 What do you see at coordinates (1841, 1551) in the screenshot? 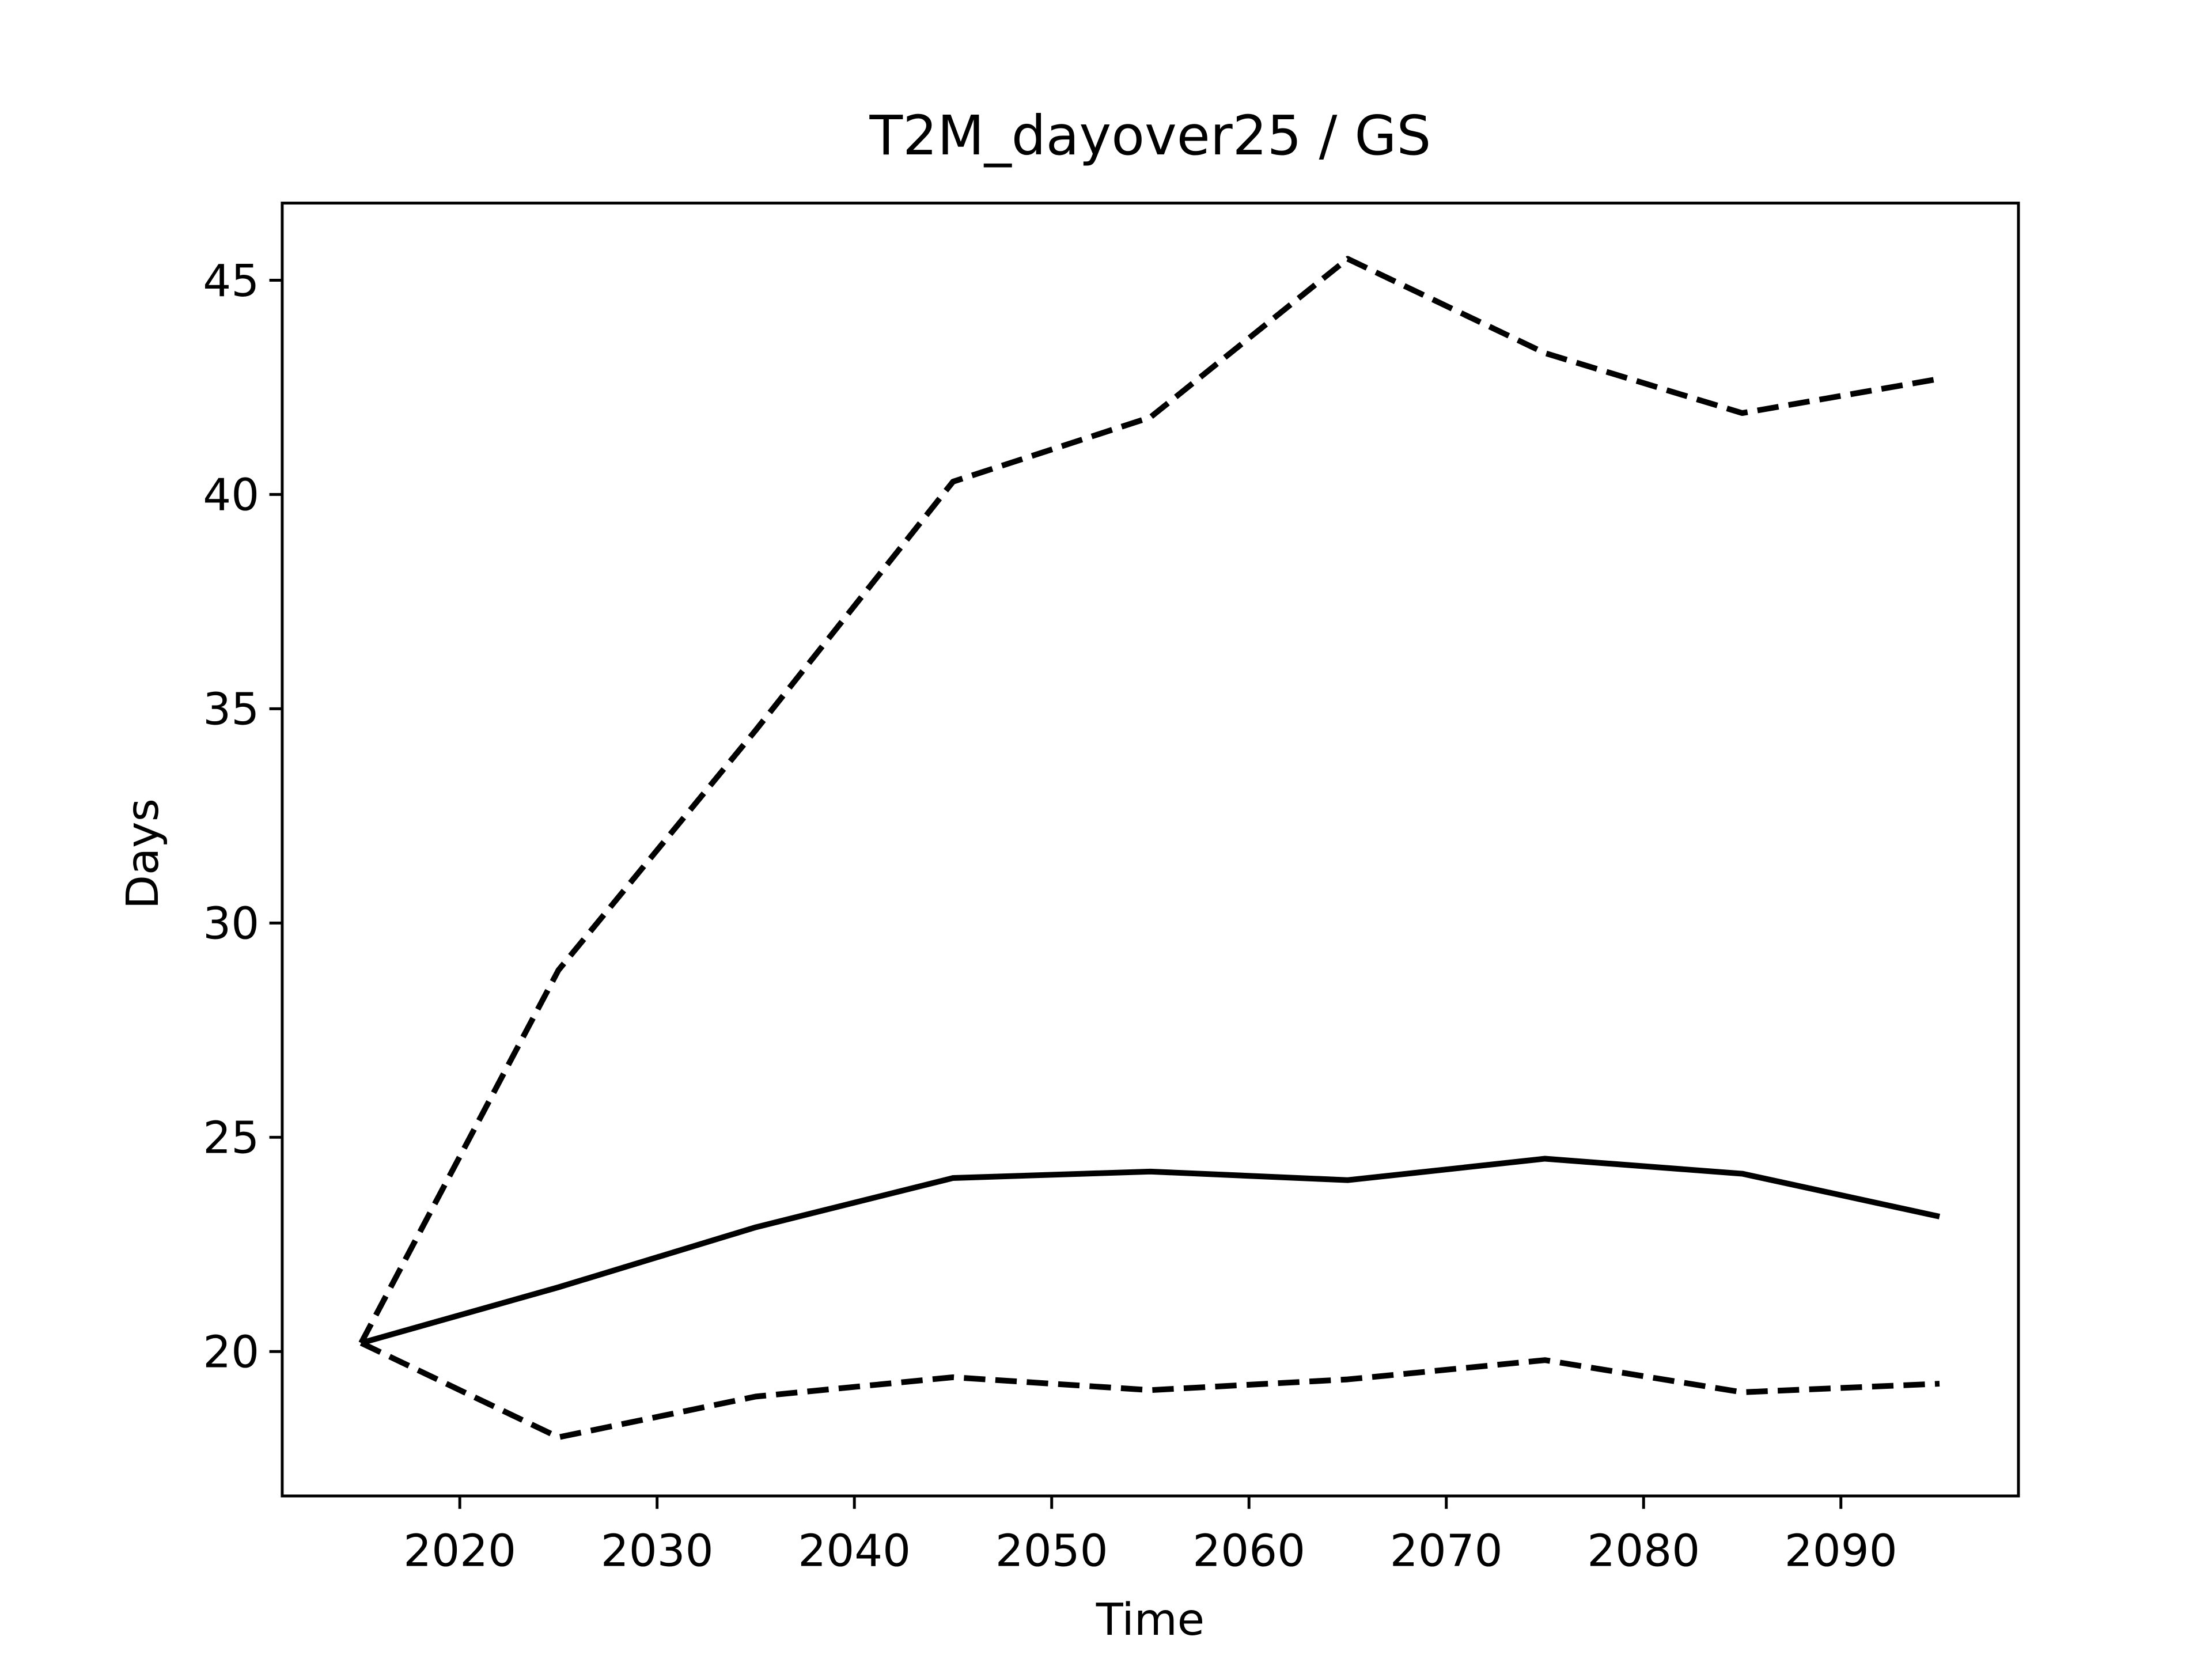
I see `x-tick-label: 2090` at bounding box center [1841, 1551].